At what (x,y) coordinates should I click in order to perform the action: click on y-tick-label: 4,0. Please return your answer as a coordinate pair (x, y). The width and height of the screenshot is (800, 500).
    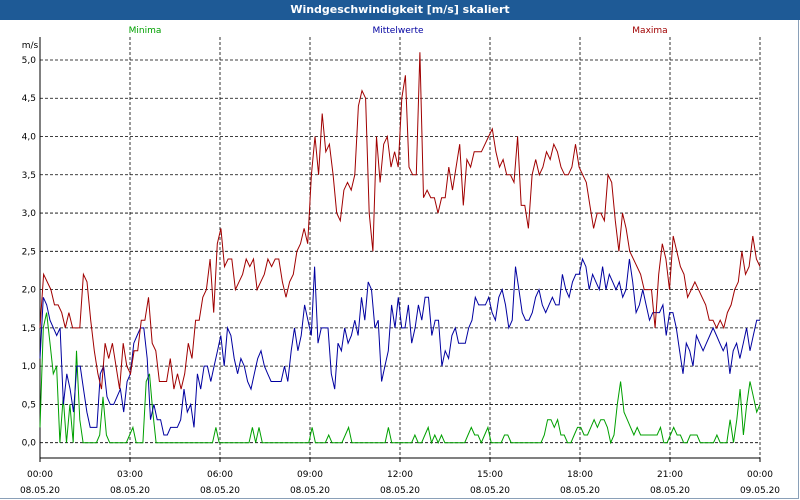
    Looking at the image, I should click on (29, 138).